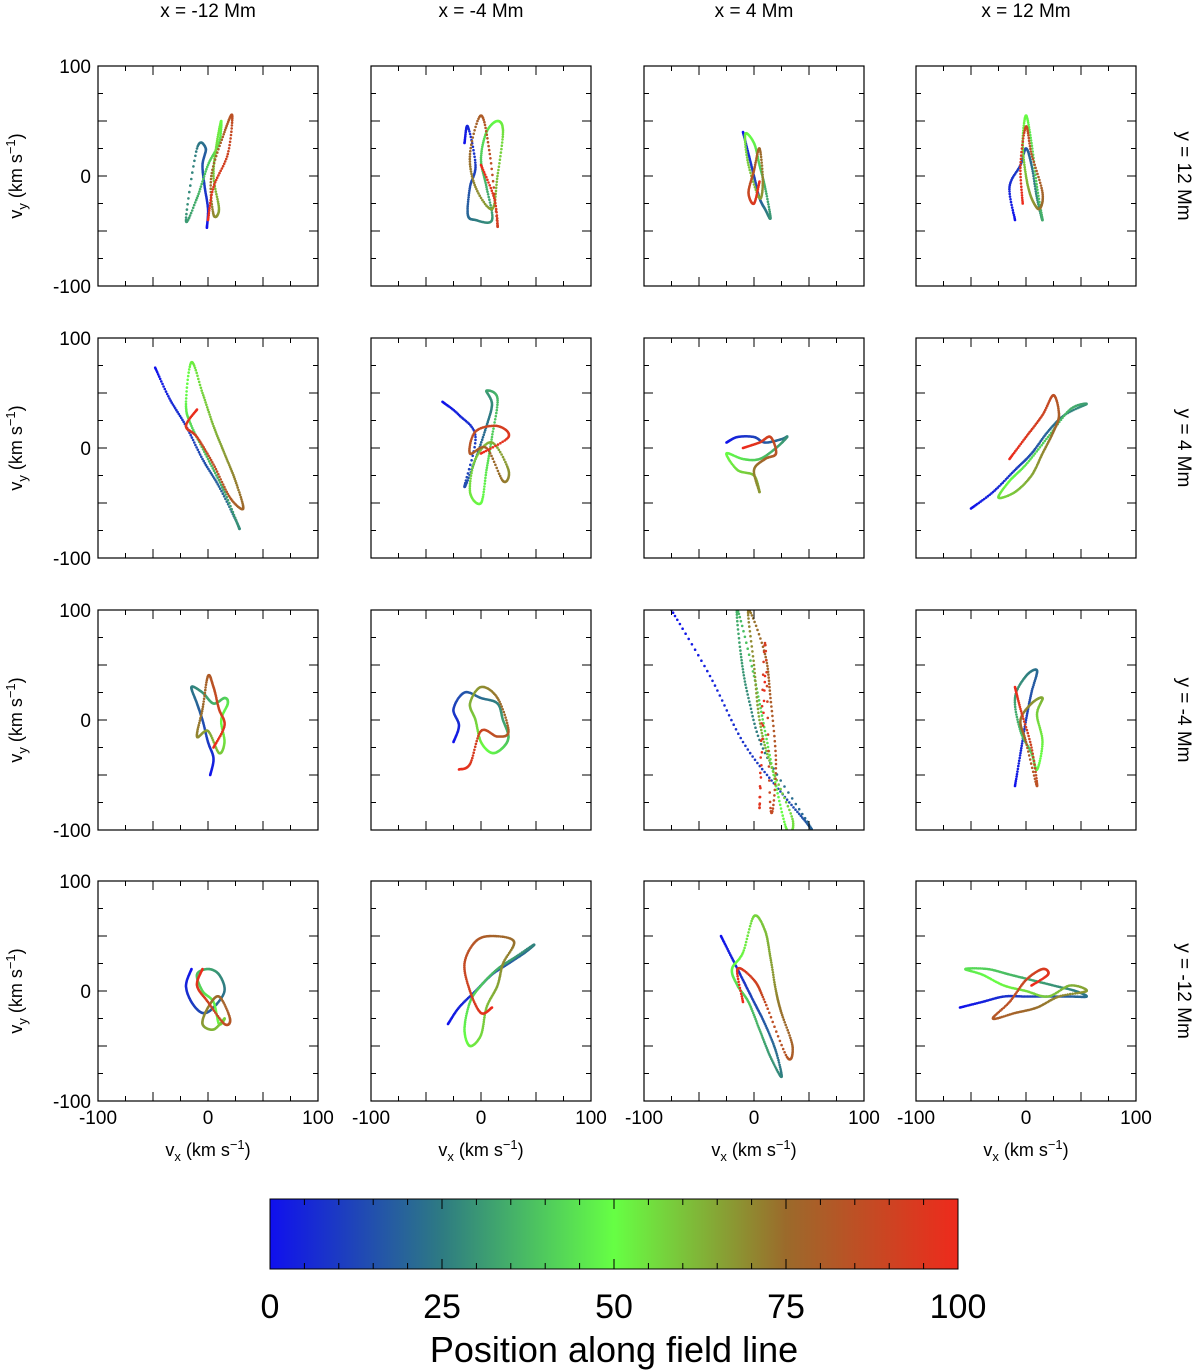 This screenshot has height=1372, width=1200. What do you see at coordinates (161, 721) in the screenshot?
I see `panel-r2-c0: -100 0 100 vy (km s−1)` at bounding box center [161, 721].